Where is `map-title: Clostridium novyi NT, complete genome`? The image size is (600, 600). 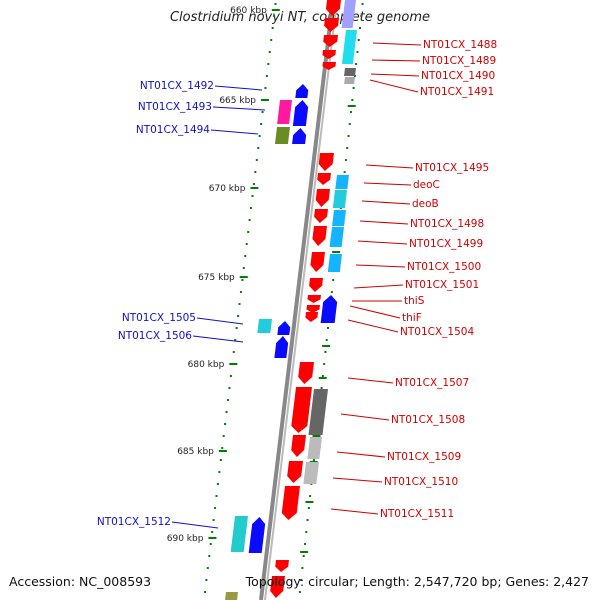
map-title: Clostridium novyi NT, complete genome is located at coordinates (300, 17).